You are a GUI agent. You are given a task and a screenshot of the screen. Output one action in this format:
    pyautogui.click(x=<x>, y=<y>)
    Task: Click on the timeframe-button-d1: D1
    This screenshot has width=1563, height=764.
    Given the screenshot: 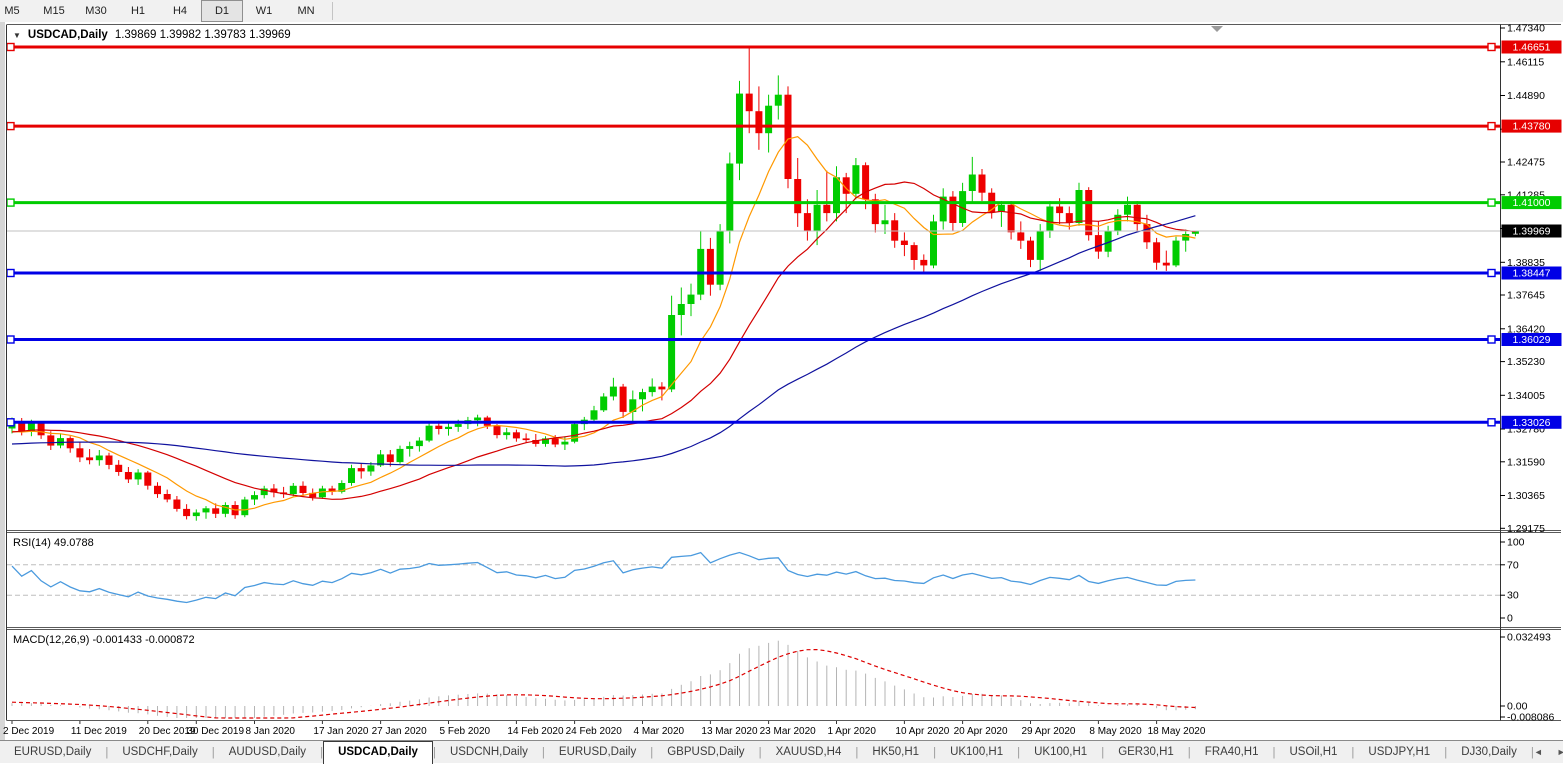 What is the action you would take?
    pyautogui.click(x=222, y=11)
    